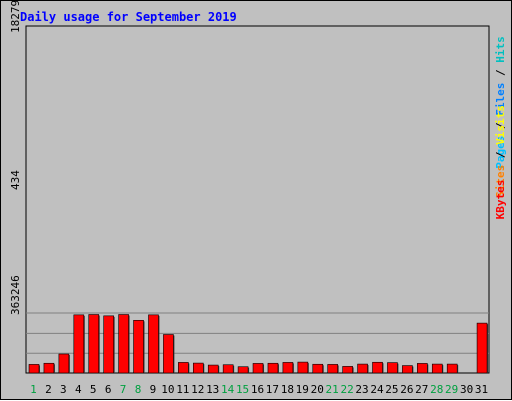 The width and height of the screenshot is (512, 401). What do you see at coordinates (15, 295) in the screenshot?
I see `panel-3-max-label: 363246` at bounding box center [15, 295].